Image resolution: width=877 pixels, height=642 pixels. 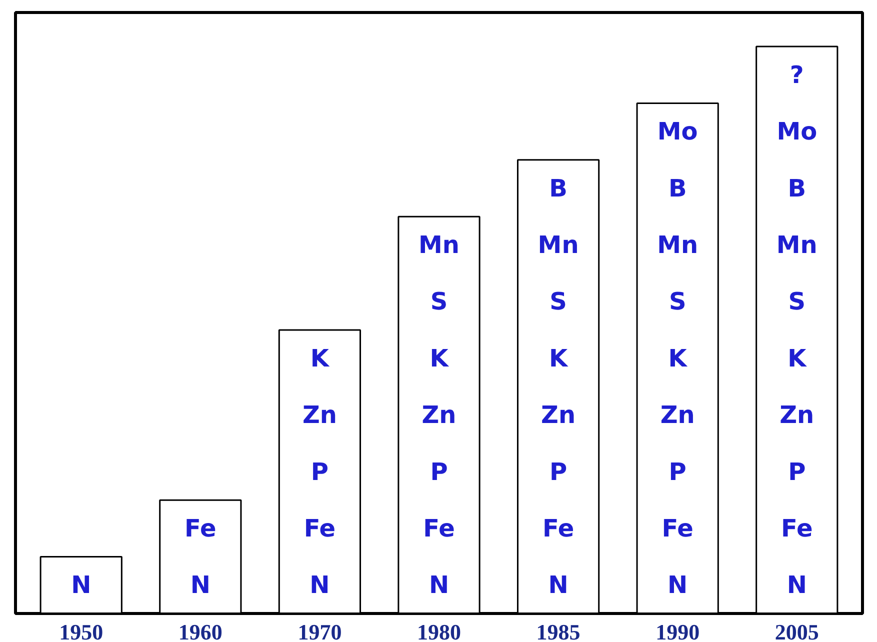 I want to click on x-tick-label: 1990, so click(x=678, y=631).